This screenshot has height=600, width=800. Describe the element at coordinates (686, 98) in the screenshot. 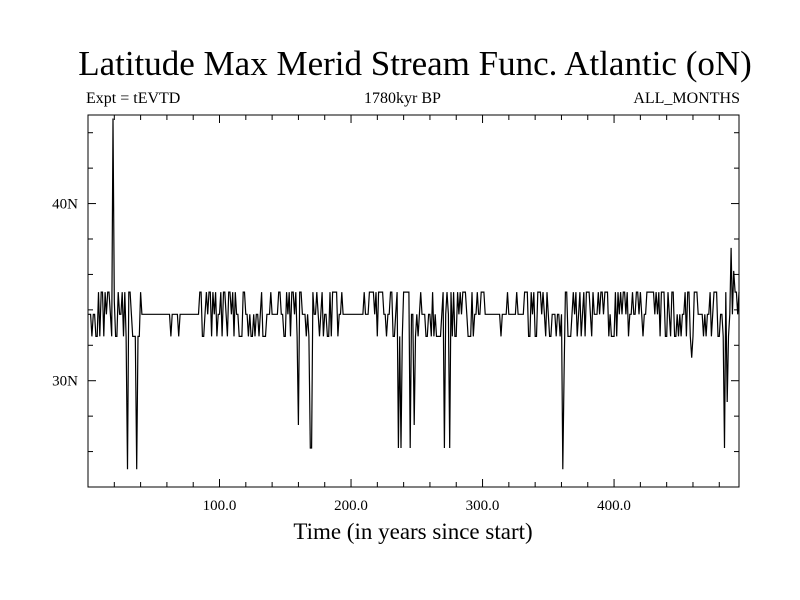

I see `months-label: ALL_MONTHS` at that location.